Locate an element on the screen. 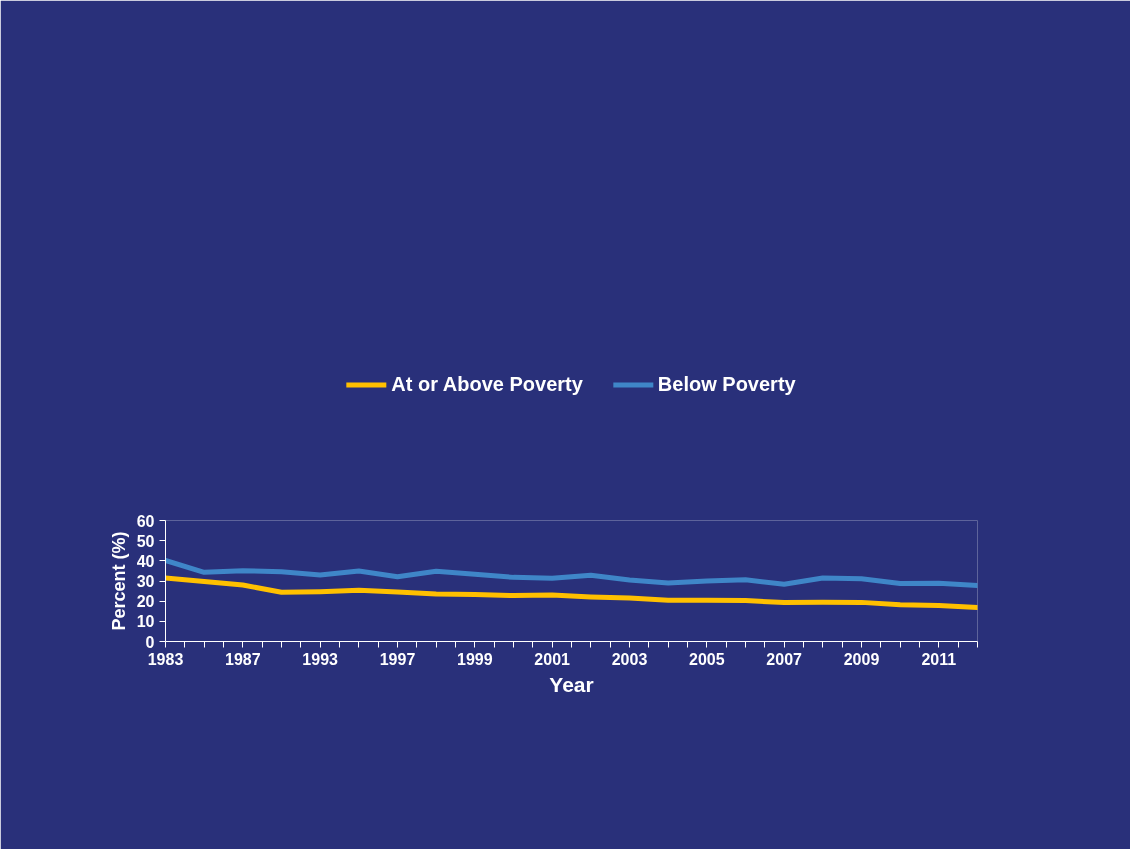 The height and width of the screenshot is (849, 1130). y-tick-label: 40 is located at coordinates (145, 561).